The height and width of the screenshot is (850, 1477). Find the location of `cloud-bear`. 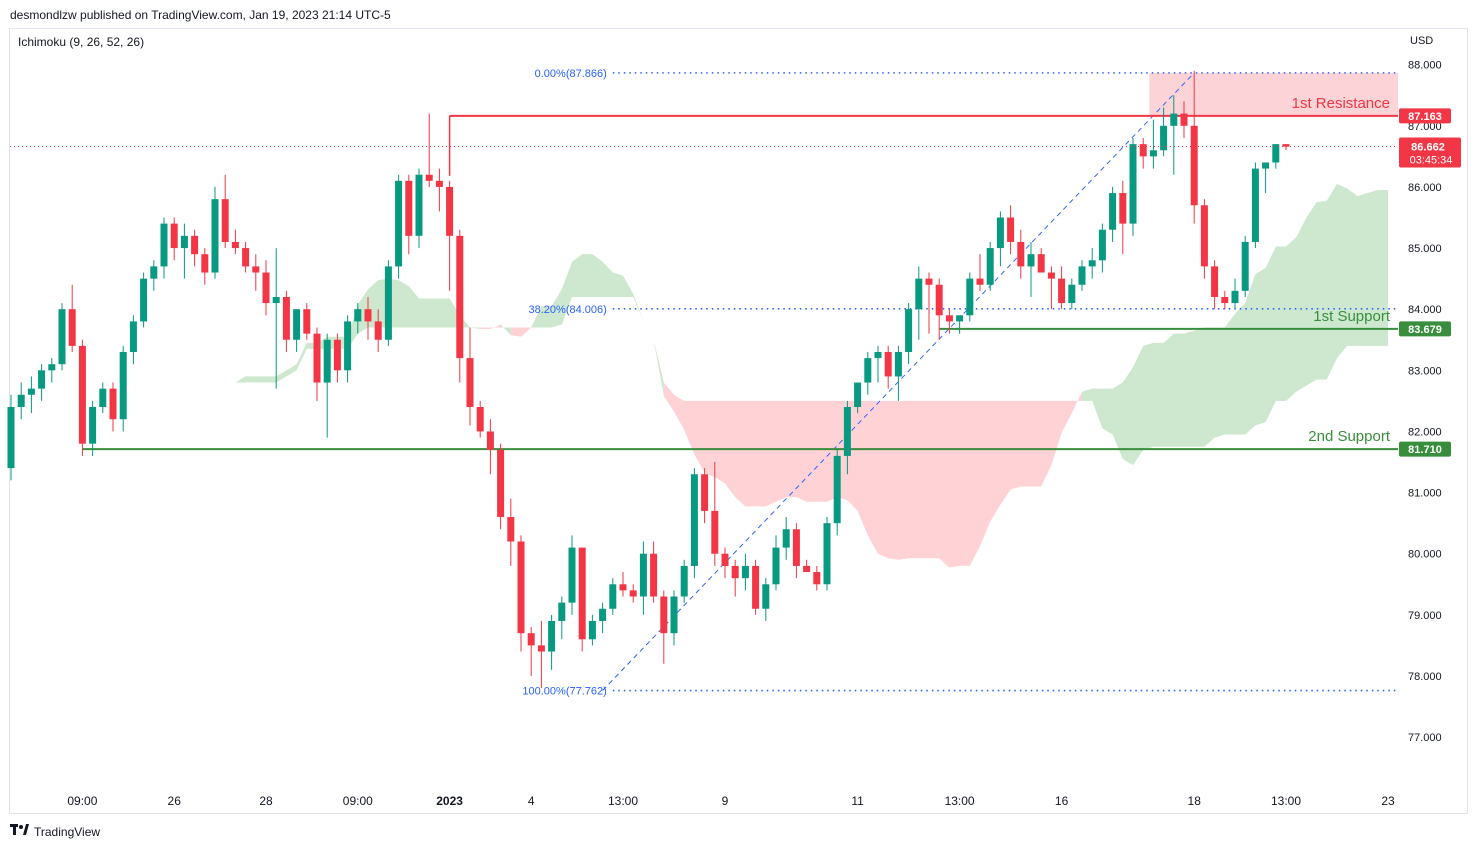

cloud-bear is located at coordinates (490, 327).